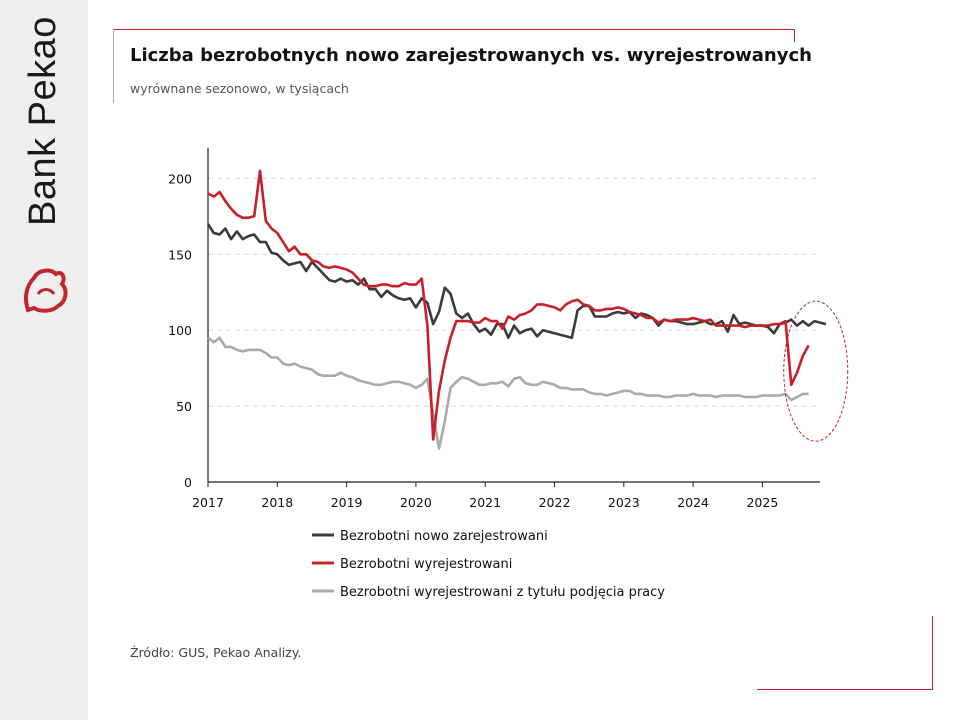 The height and width of the screenshot is (720, 960). Describe the element at coordinates (347, 502) in the screenshot. I see `x-tick-label: 2019` at that location.